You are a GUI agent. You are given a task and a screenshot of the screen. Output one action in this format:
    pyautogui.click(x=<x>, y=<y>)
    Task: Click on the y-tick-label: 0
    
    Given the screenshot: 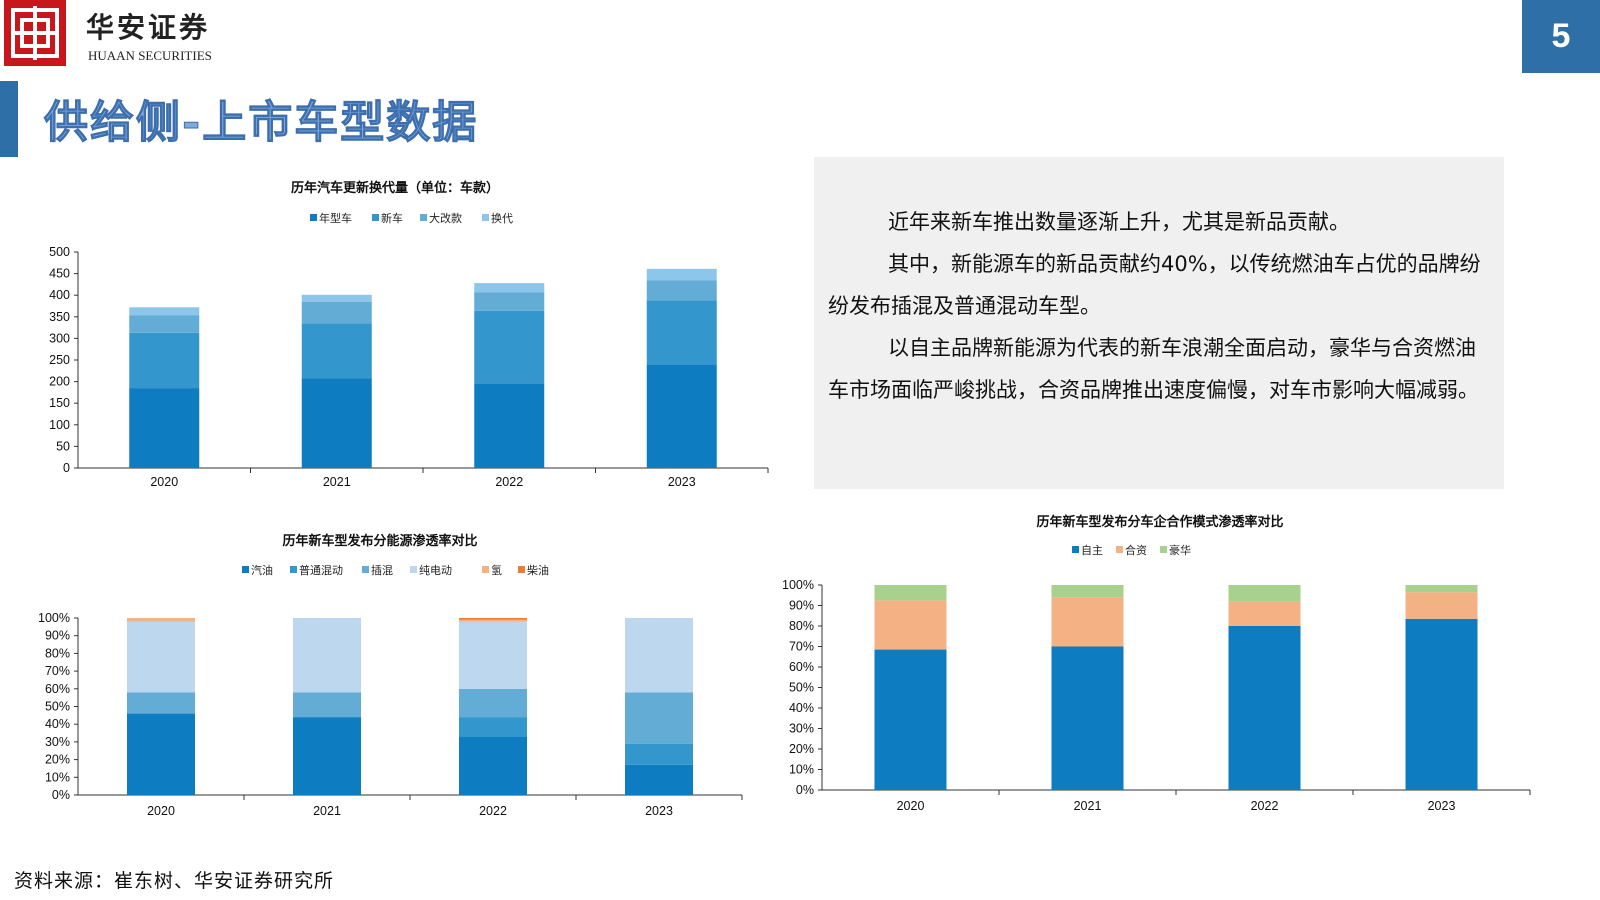 What is the action you would take?
    pyautogui.click(x=66, y=468)
    